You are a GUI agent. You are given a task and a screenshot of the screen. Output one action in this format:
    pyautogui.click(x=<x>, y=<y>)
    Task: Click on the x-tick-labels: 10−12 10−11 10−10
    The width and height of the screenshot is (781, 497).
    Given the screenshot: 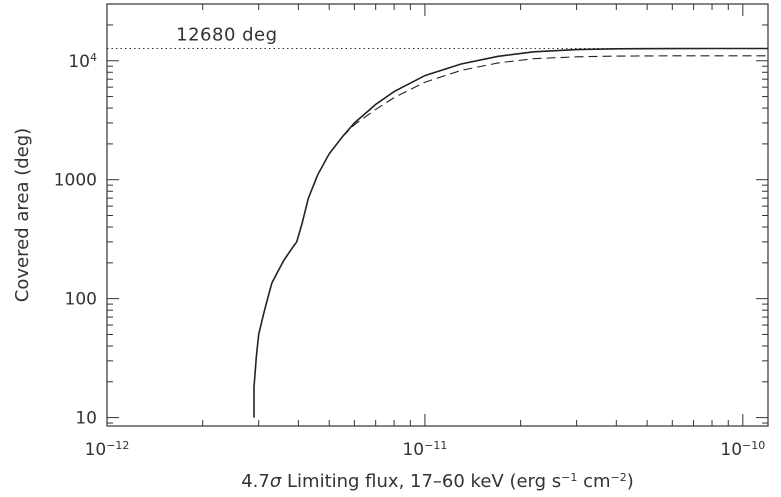 What is the action you would take?
    pyautogui.click(x=425, y=450)
    